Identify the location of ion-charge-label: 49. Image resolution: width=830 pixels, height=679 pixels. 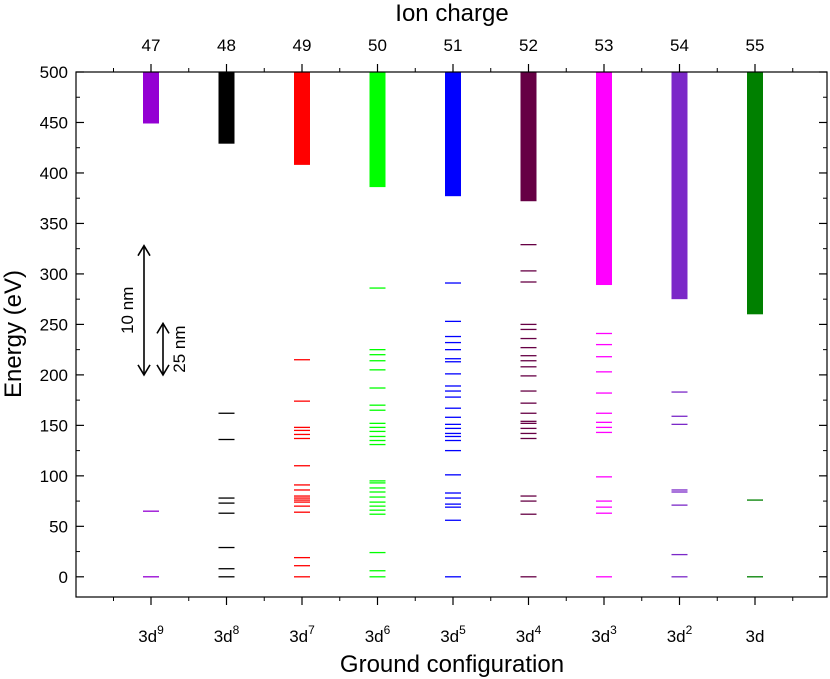
(302, 45).